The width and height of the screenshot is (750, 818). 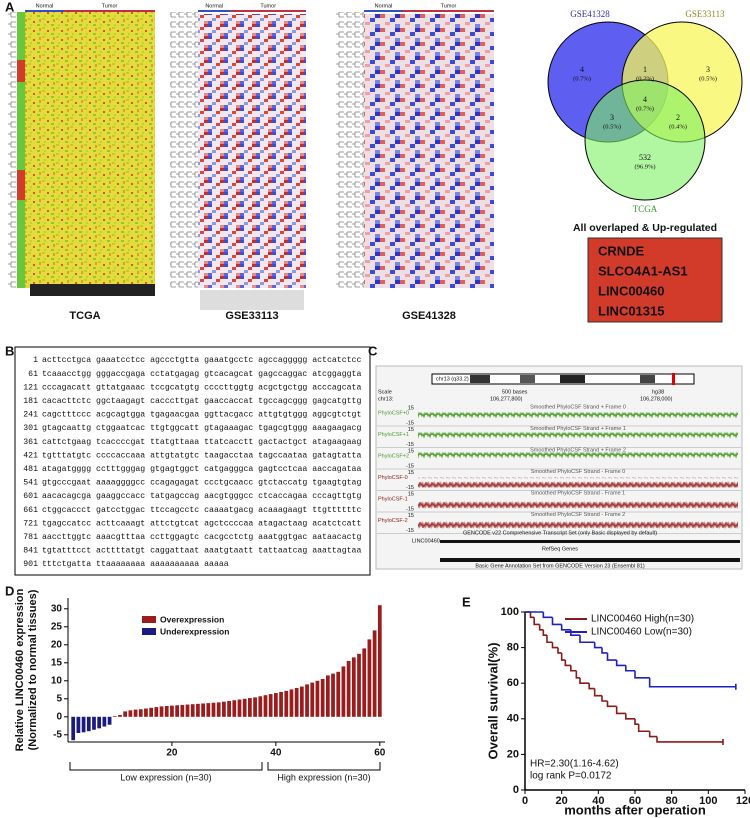 I want to click on sequence-start: 481, so click(x=30, y=469).